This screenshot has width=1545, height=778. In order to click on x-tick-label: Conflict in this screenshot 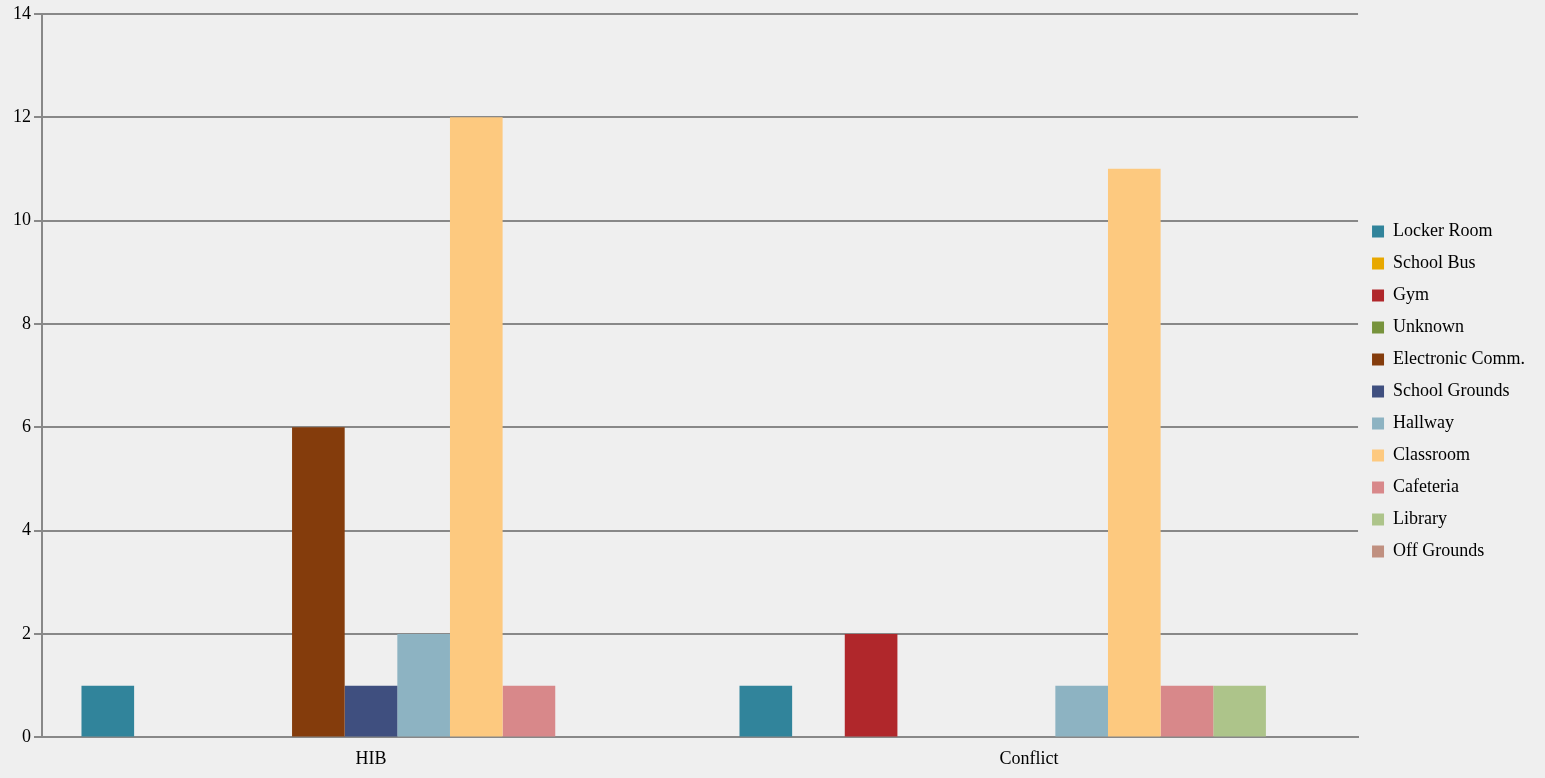, I will do `click(1029, 757)`.